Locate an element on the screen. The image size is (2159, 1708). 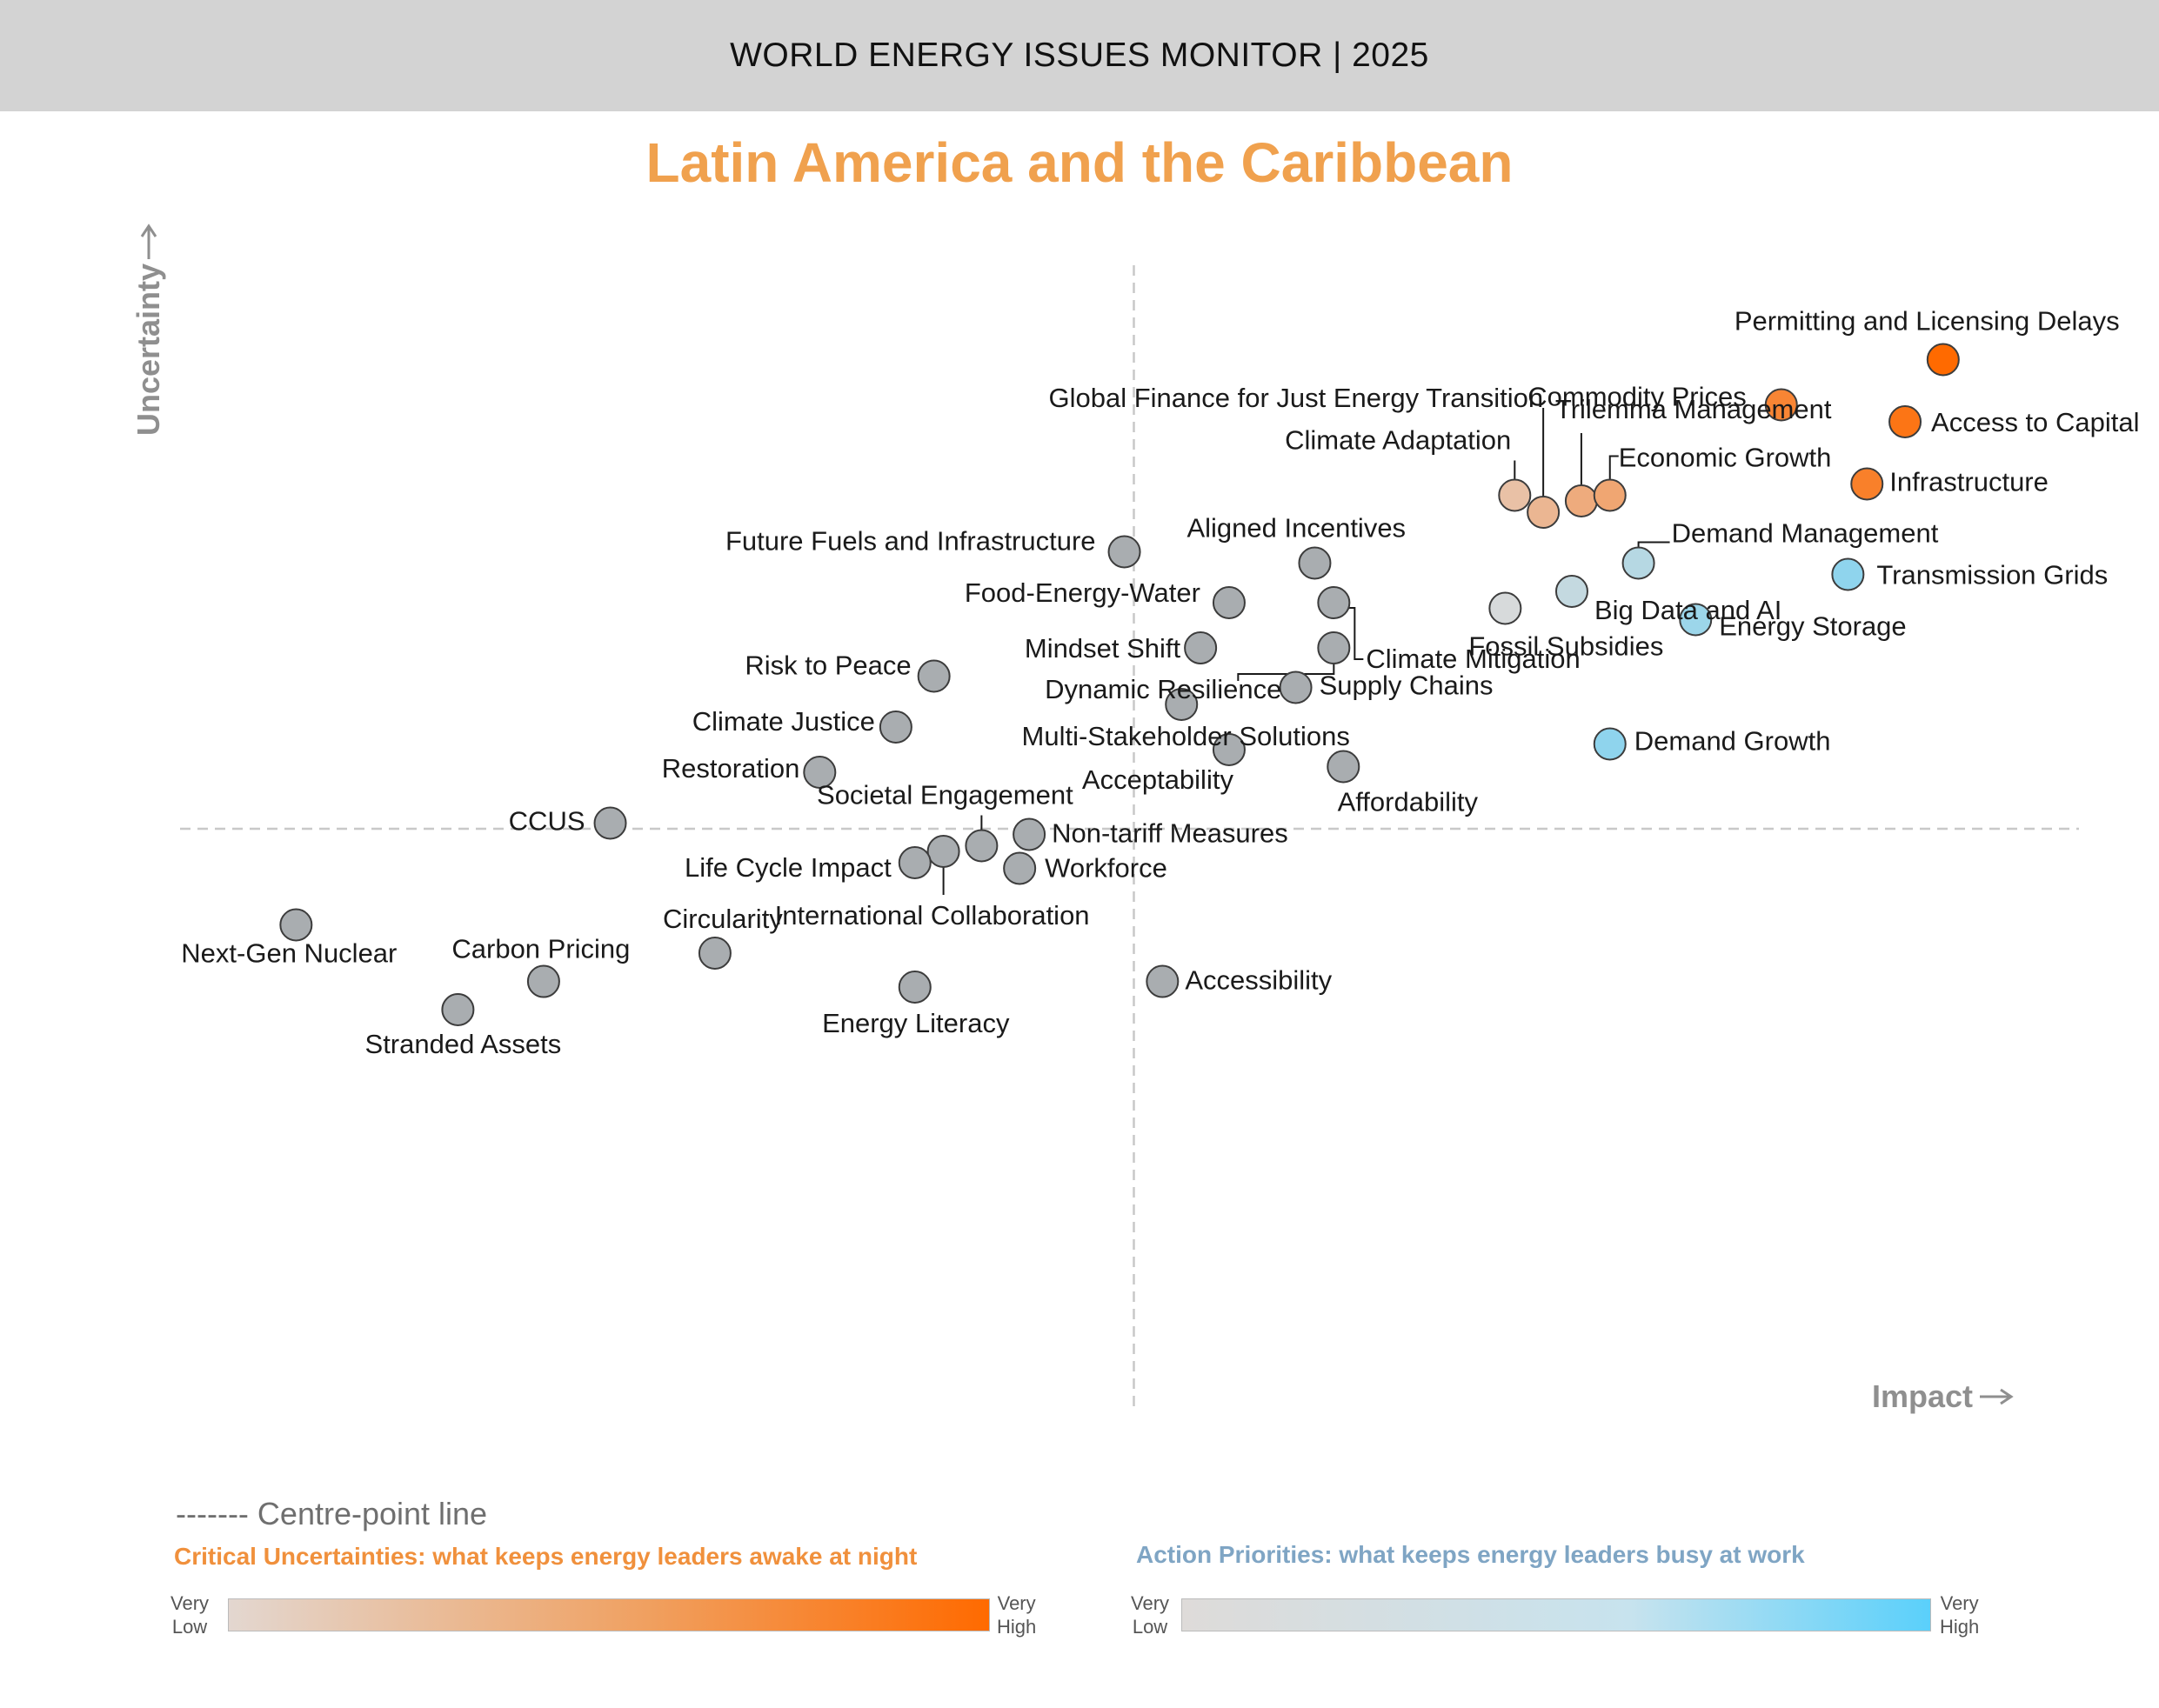
label-multi-stakeholder-solutions: Multi-Stakeholder Solutions is located at coordinates (1186, 736).